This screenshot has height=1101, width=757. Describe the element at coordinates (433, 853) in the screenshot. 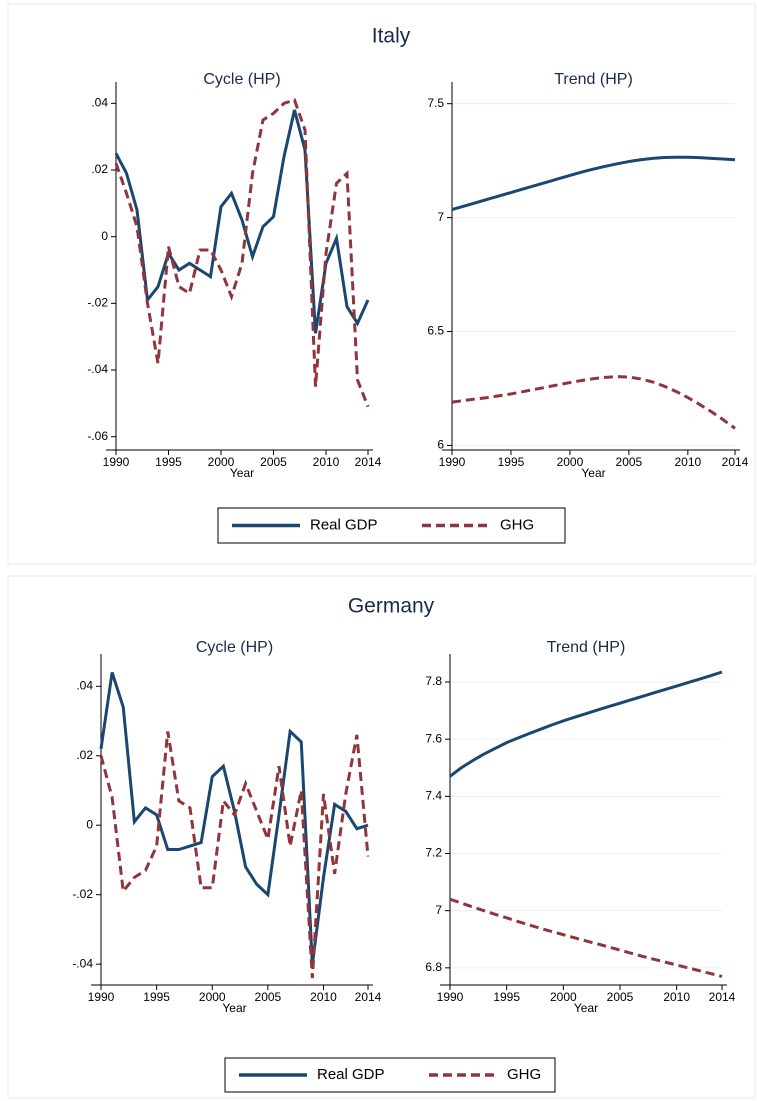

I see `y-tick-label: 7.2` at that location.